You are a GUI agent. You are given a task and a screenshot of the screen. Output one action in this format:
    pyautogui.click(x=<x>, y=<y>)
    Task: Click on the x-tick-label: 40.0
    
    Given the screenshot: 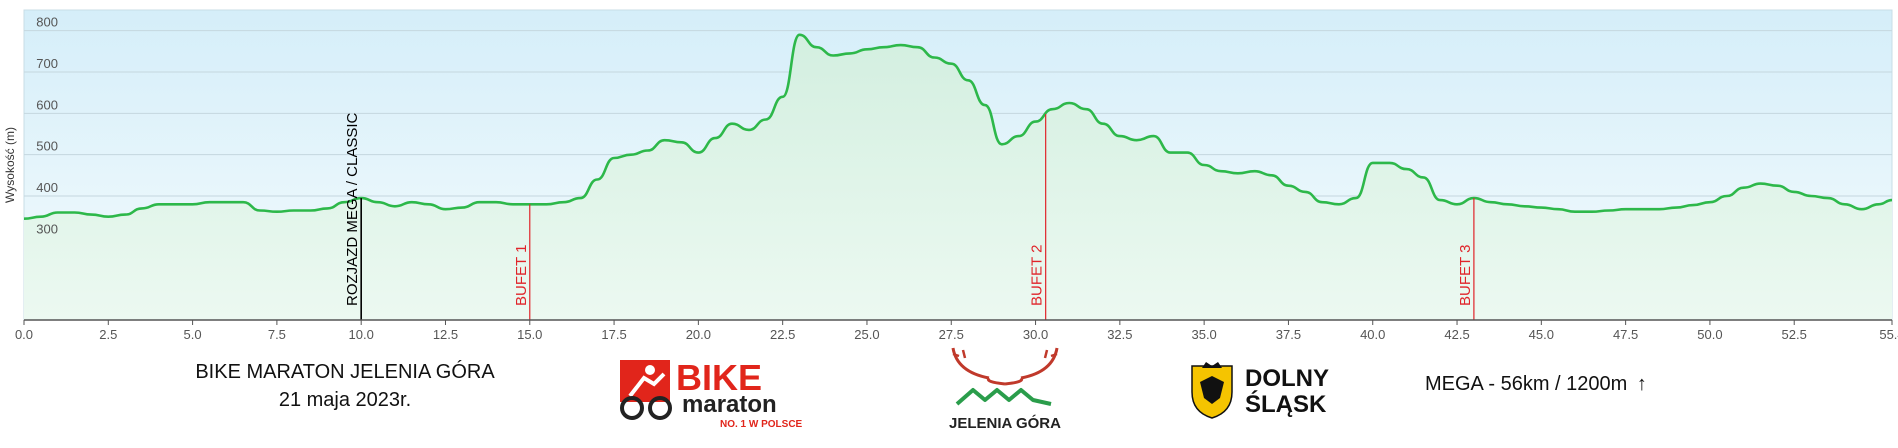 What is the action you would take?
    pyautogui.click(x=1372, y=334)
    